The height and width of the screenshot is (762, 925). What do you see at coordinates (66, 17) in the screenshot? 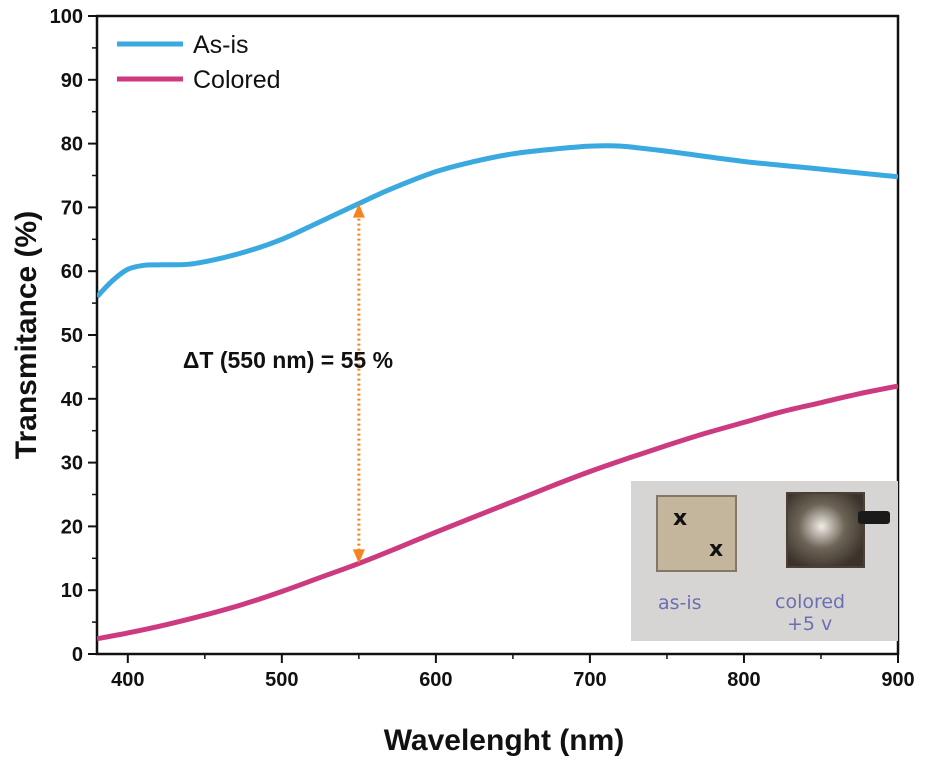
I see `y-tick-label-100: 100` at bounding box center [66, 17].